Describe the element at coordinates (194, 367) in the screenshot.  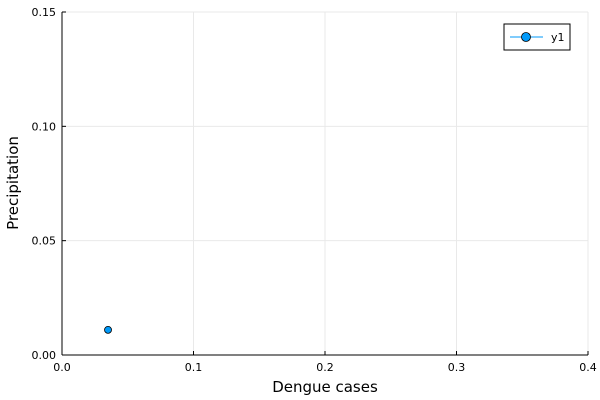
I see `x-tick-label: 0.1` at that location.